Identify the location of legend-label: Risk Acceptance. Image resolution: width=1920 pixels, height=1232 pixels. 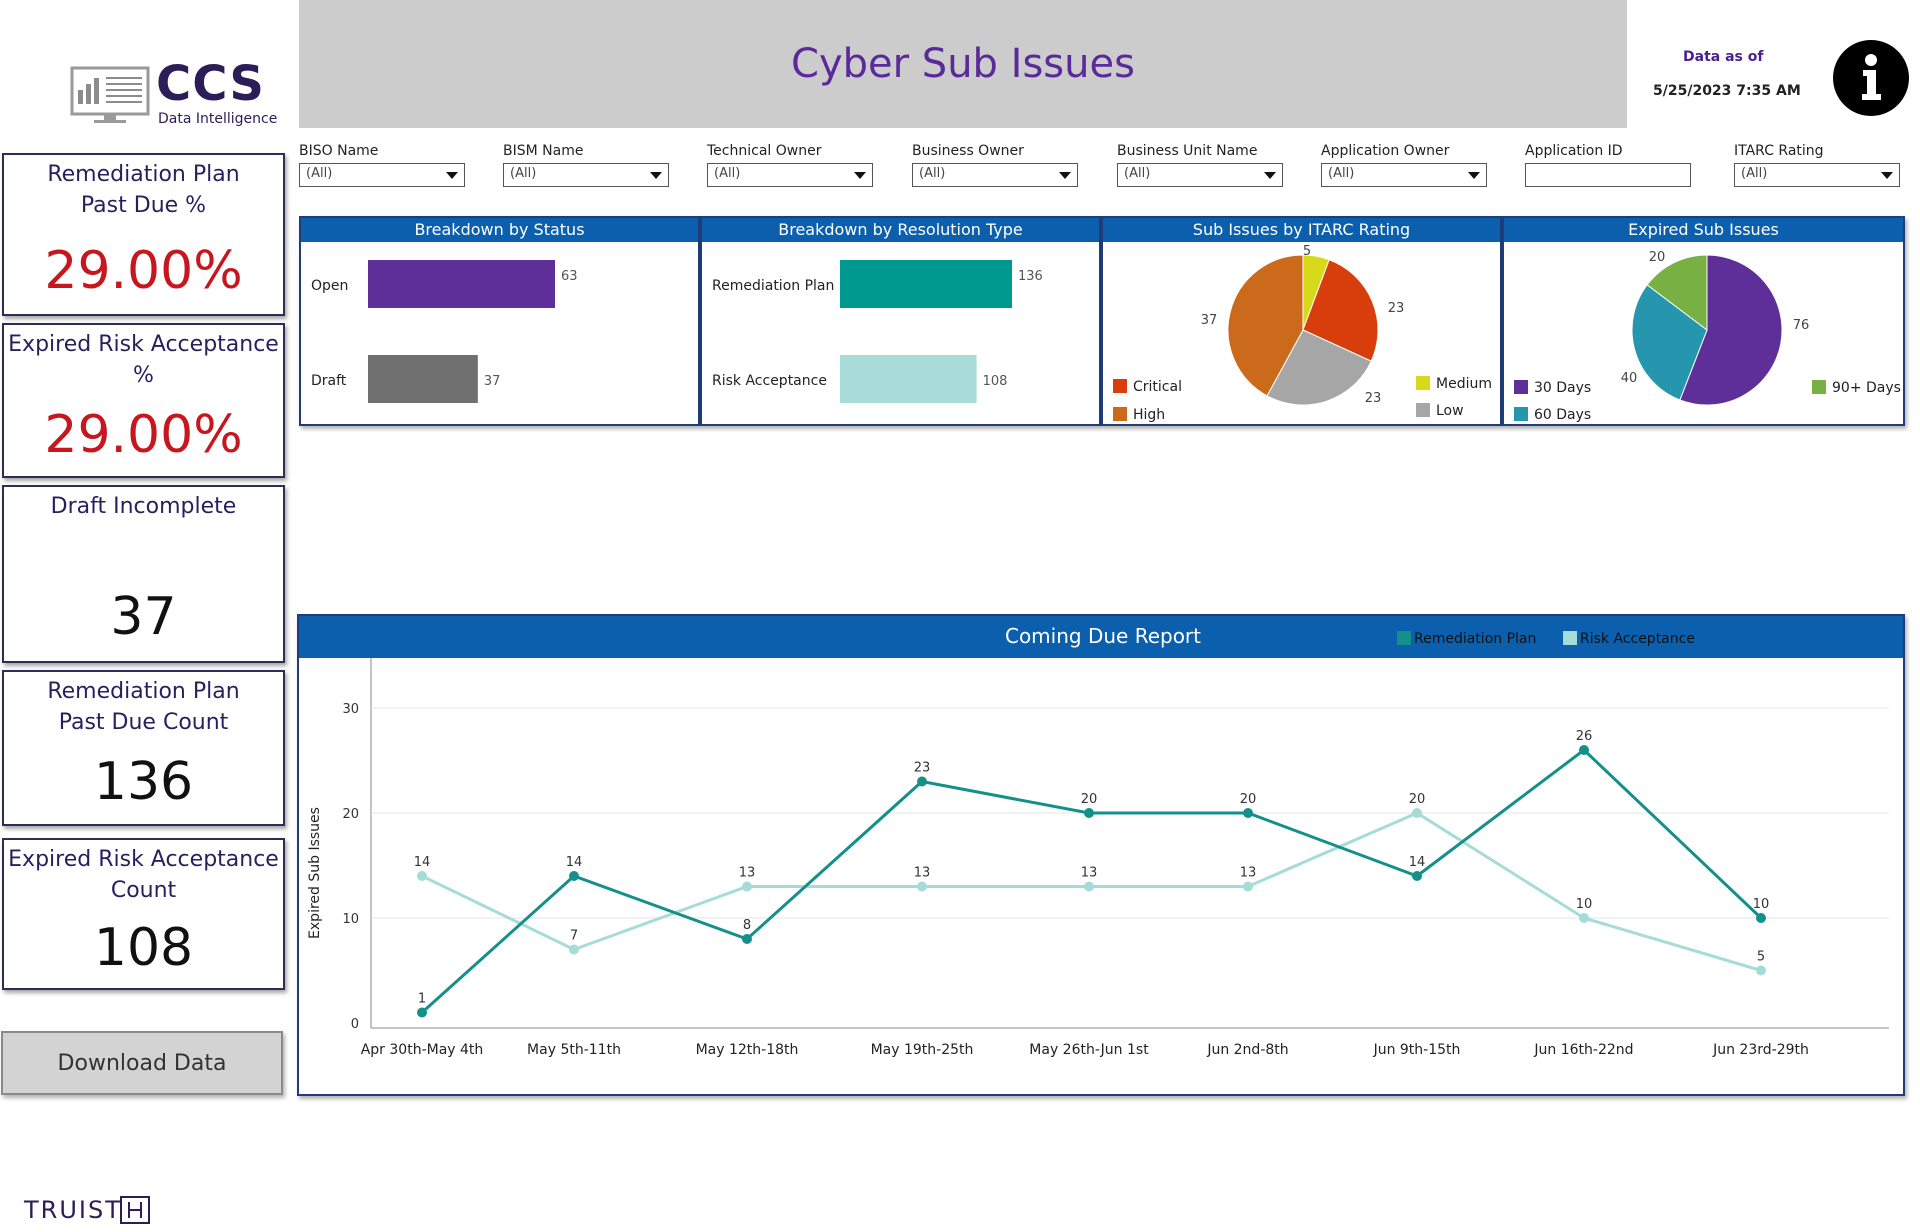
(1637, 639).